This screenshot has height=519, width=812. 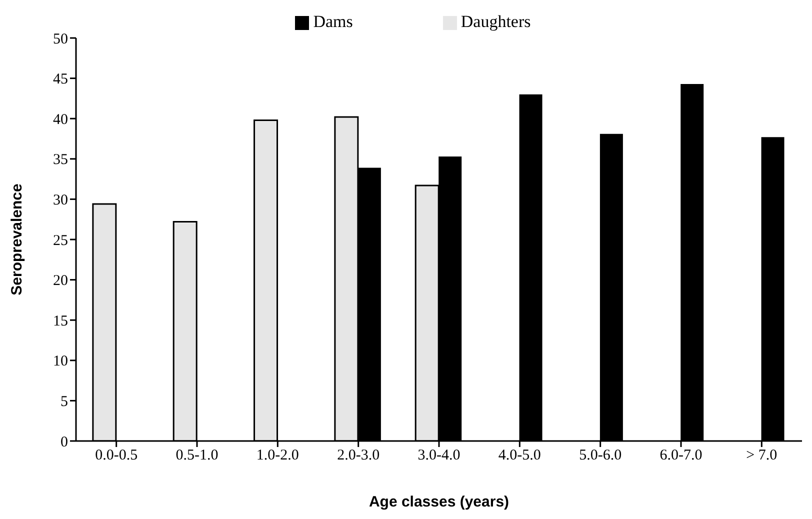 What do you see at coordinates (60, 200) in the screenshot?
I see `y-tick-label: 30` at bounding box center [60, 200].